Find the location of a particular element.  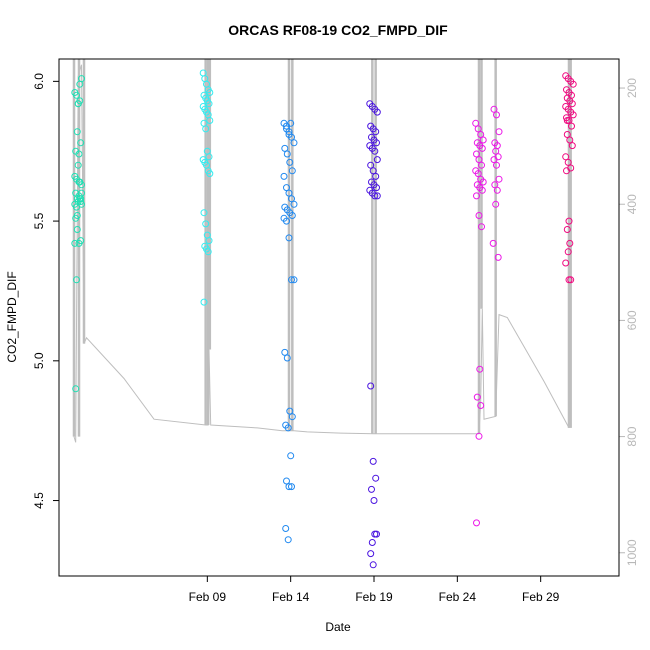

x-tick-label: Feb 14 is located at coordinates (291, 597).